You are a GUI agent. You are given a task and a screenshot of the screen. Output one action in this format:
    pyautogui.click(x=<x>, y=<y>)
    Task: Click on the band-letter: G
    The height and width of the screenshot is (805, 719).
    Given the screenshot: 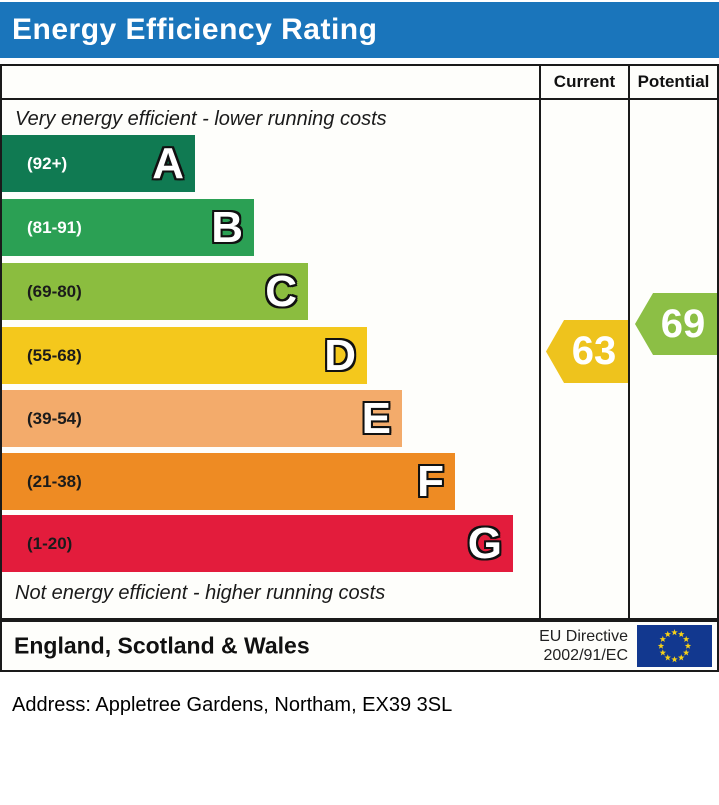 What is the action you would take?
    pyautogui.click(x=484, y=543)
    